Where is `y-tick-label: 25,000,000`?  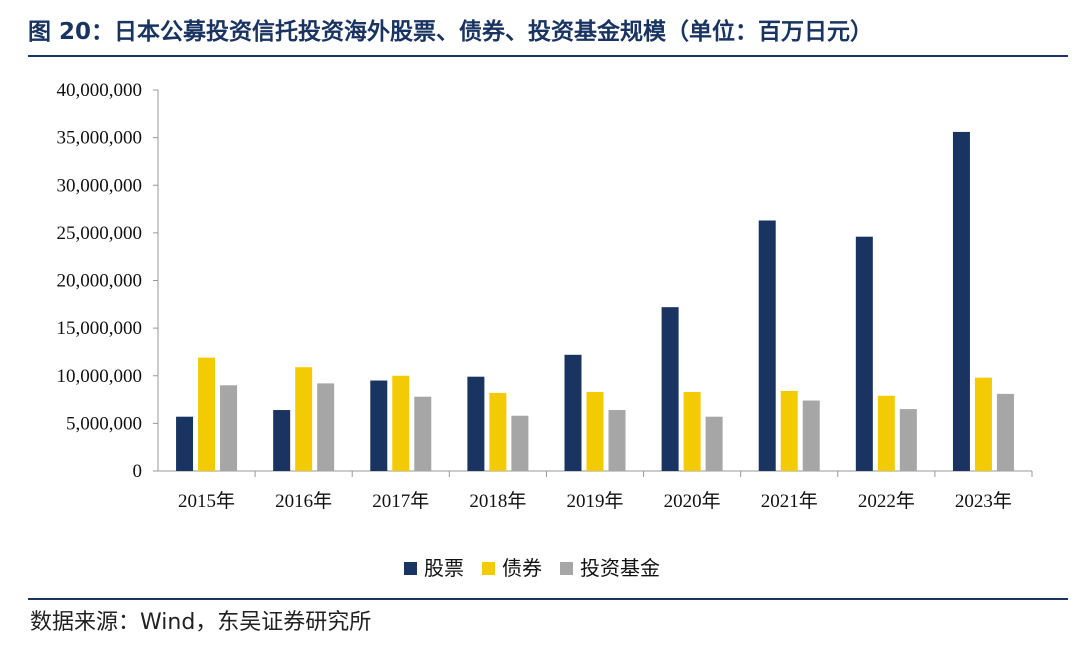 y-tick-label: 25,000,000 is located at coordinates (100, 233).